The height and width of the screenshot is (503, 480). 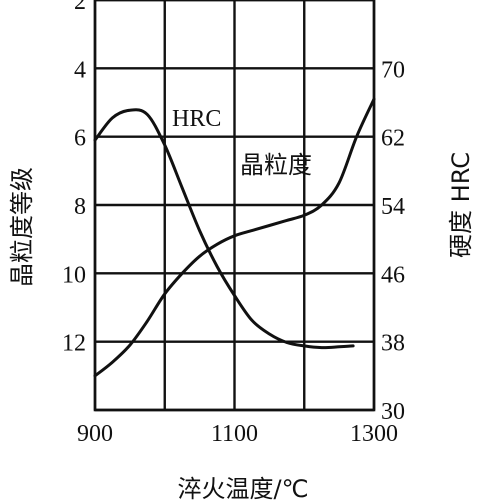 What do you see at coordinates (393, 70) in the screenshot?
I see `right-tick-label: 70` at bounding box center [393, 70].